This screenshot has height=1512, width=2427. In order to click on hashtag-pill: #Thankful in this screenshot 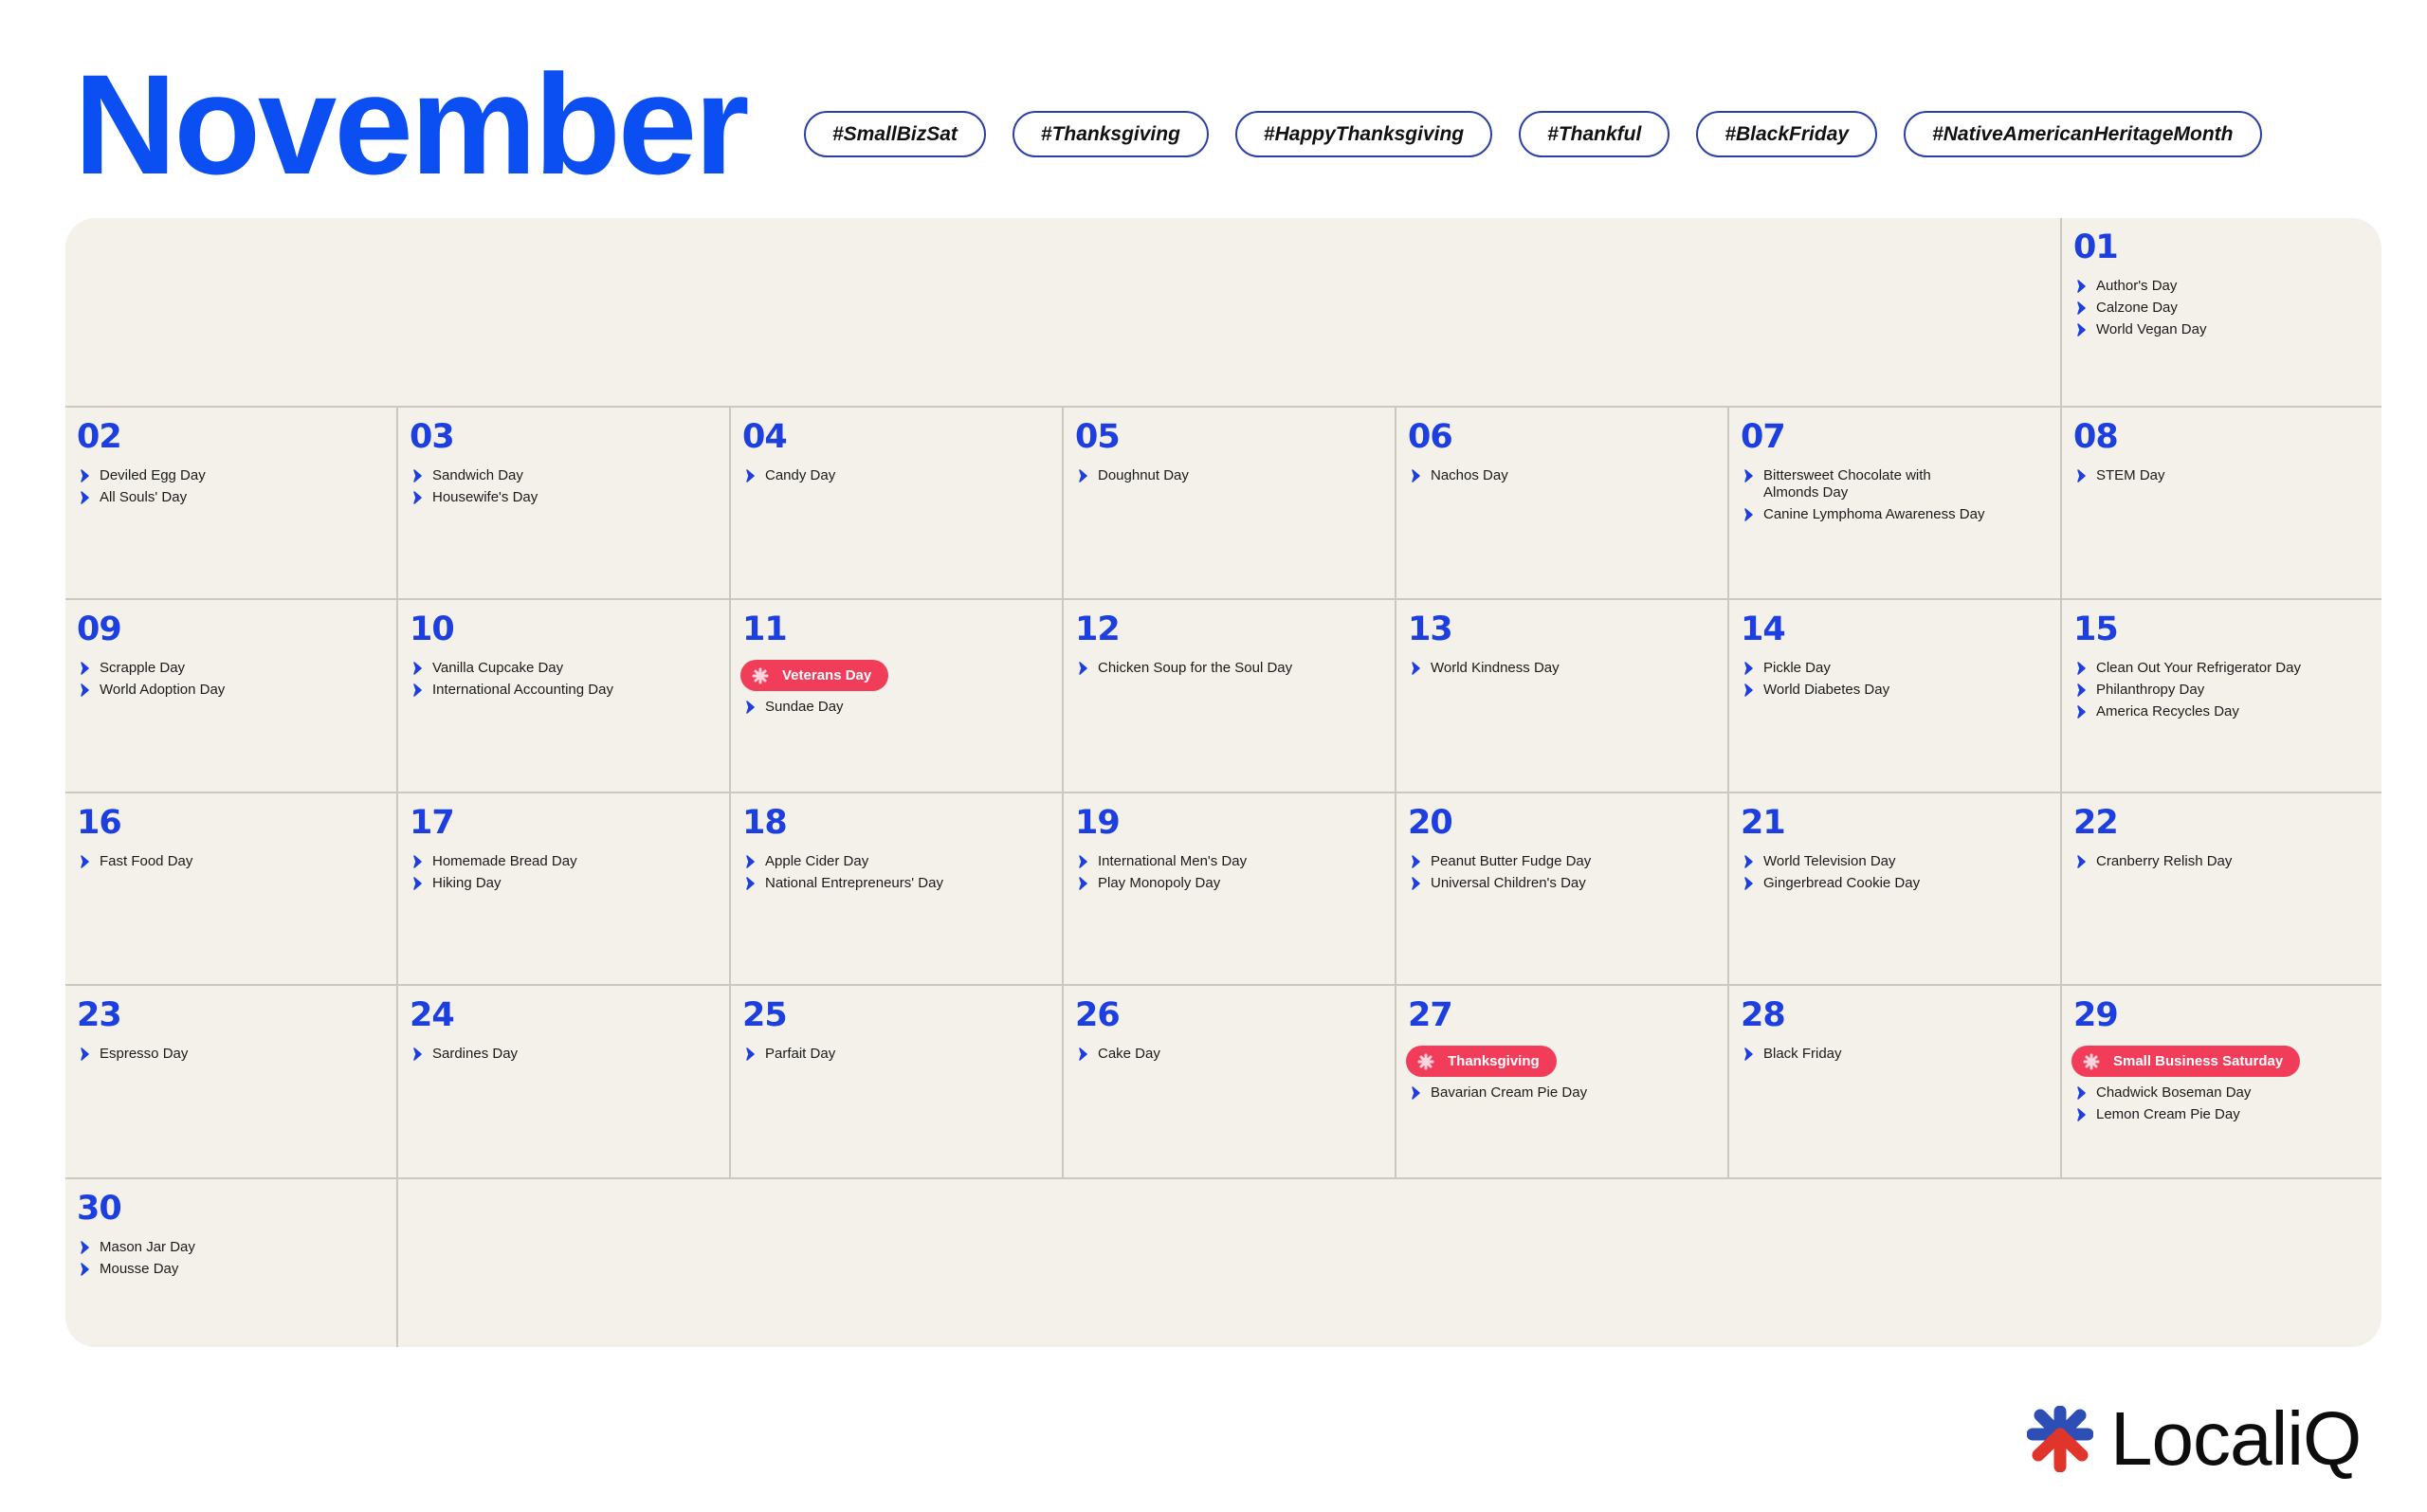, I will do `click(1594, 134)`.